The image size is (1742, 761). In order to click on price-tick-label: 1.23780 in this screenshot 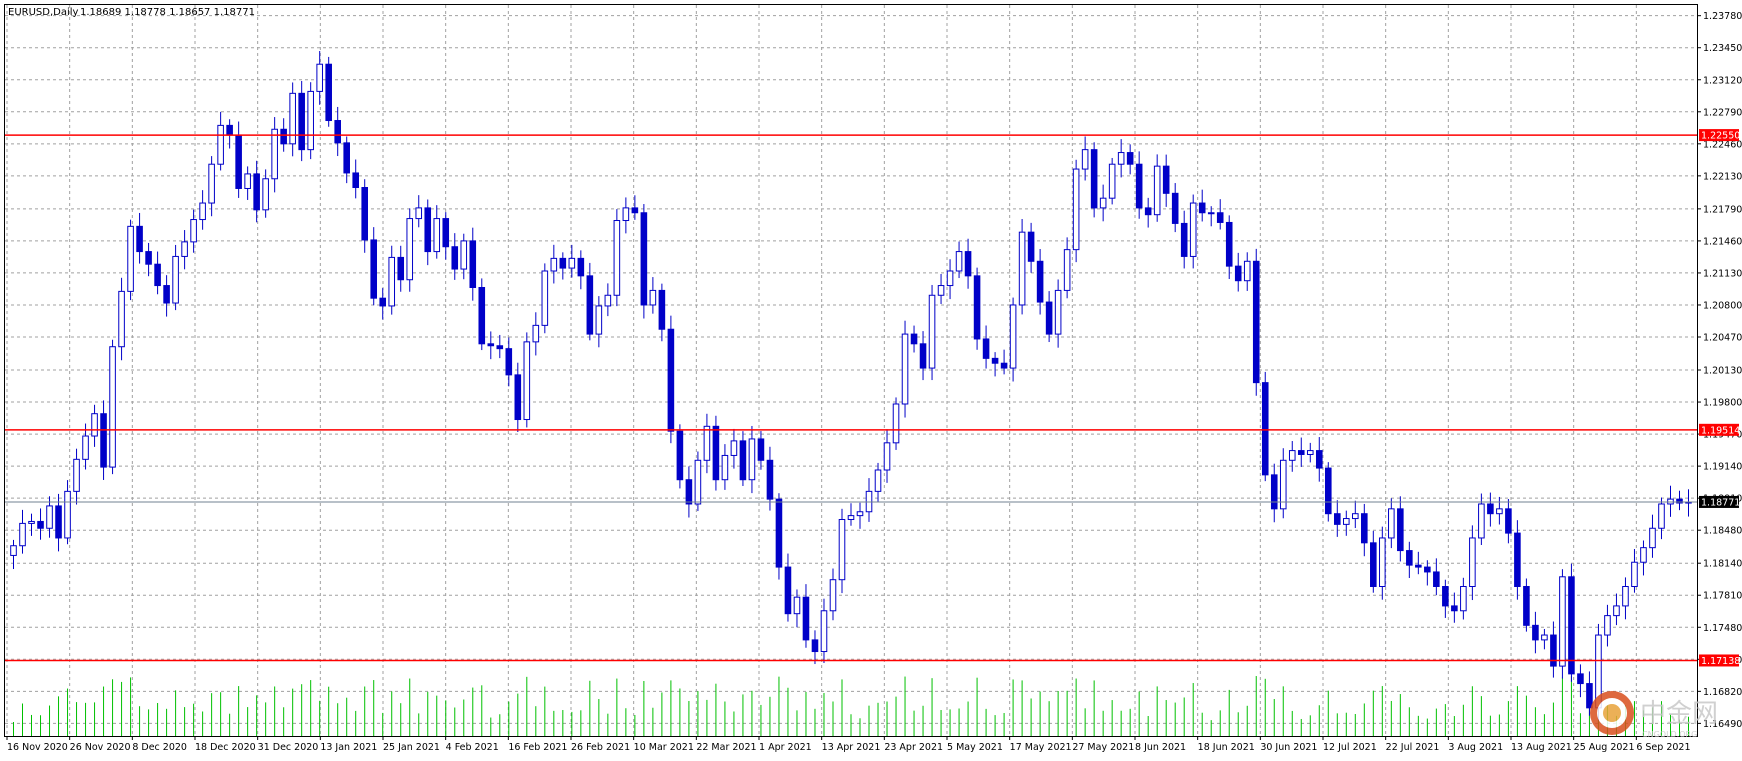, I will do `click(1722, 16)`.